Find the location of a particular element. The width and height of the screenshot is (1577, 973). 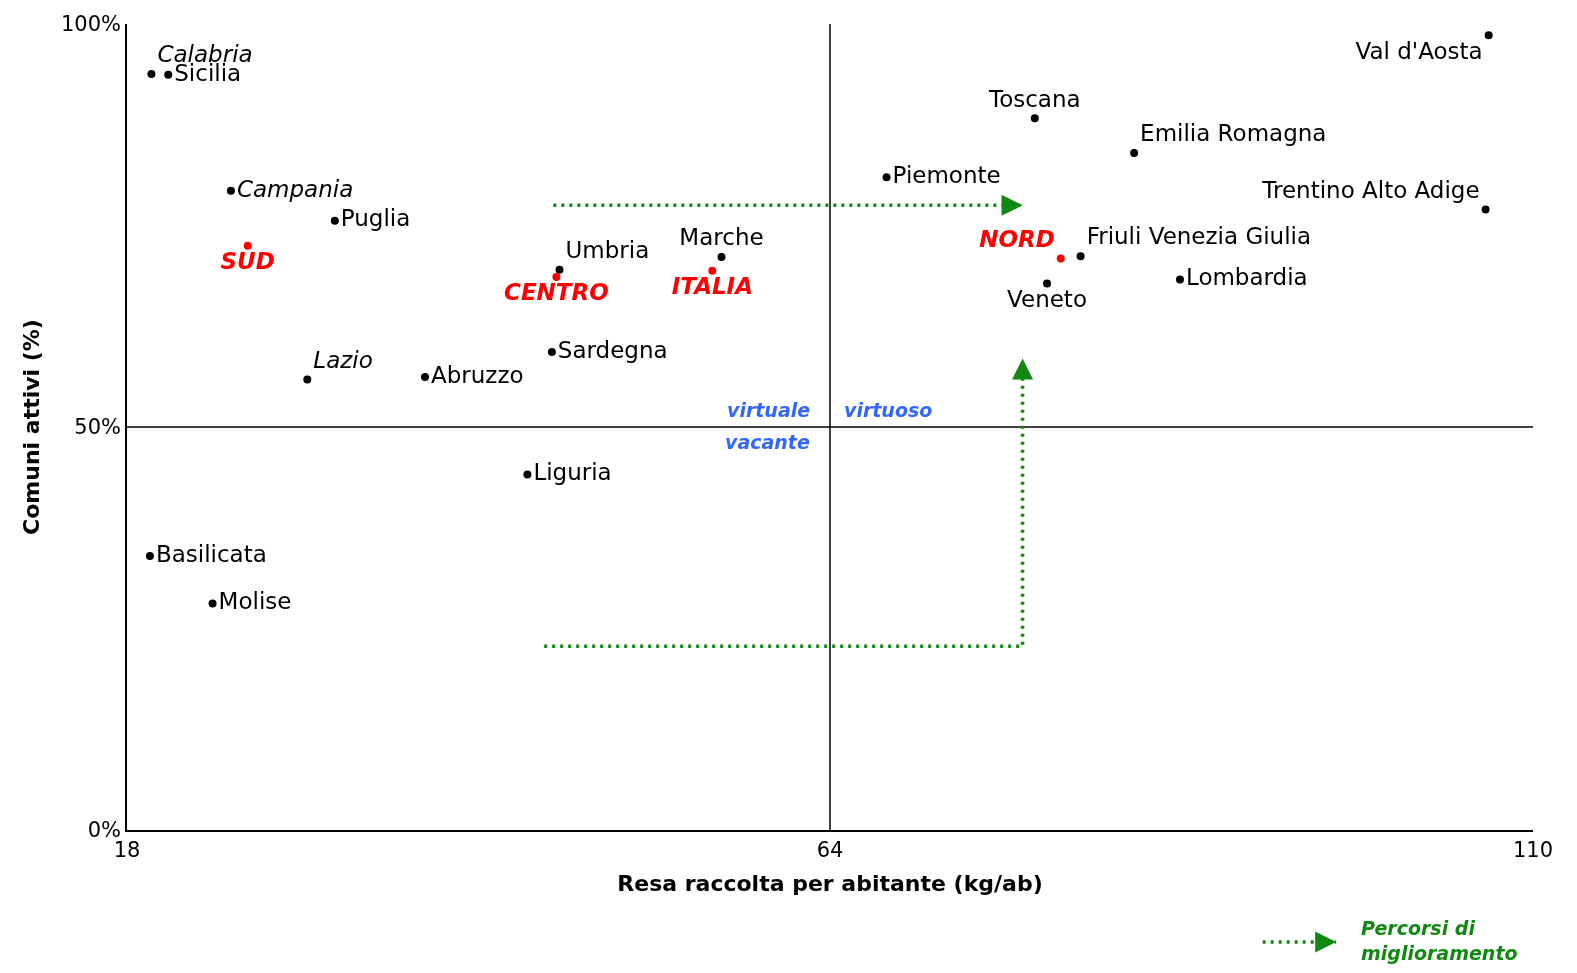

series-label: Val d'Aosta is located at coordinates (1419, 50).